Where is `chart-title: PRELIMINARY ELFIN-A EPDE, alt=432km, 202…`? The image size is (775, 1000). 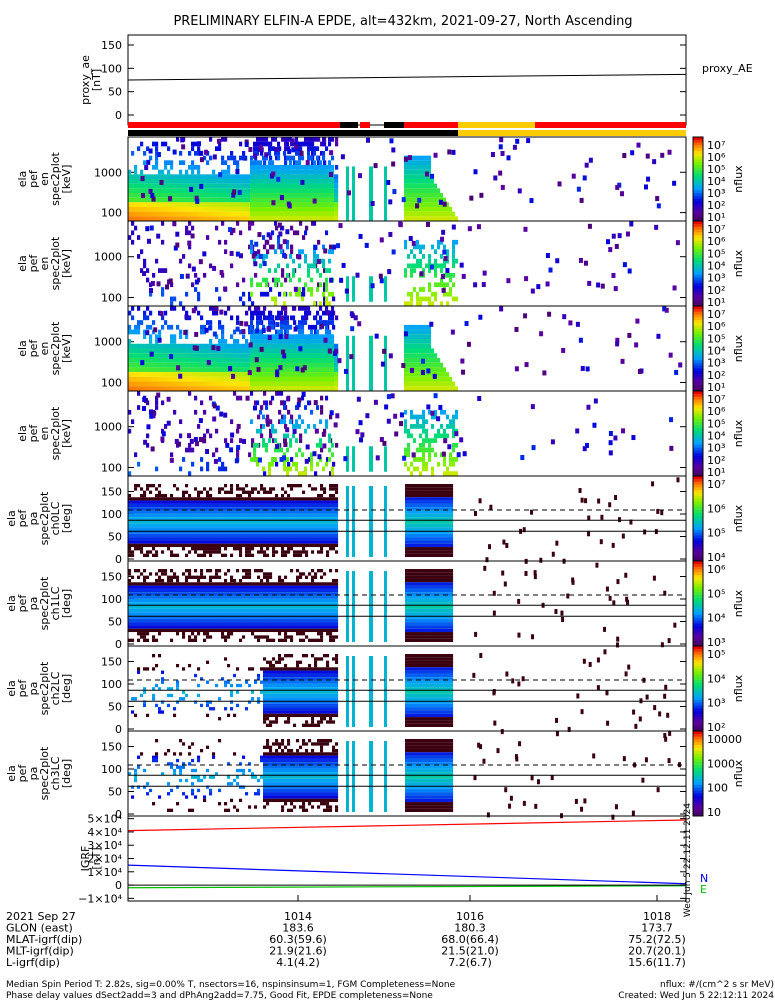 chart-title: PRELIMINARY ELFIN-A EPDE, alt=432km, 202… is located at coordinates (402, 21).